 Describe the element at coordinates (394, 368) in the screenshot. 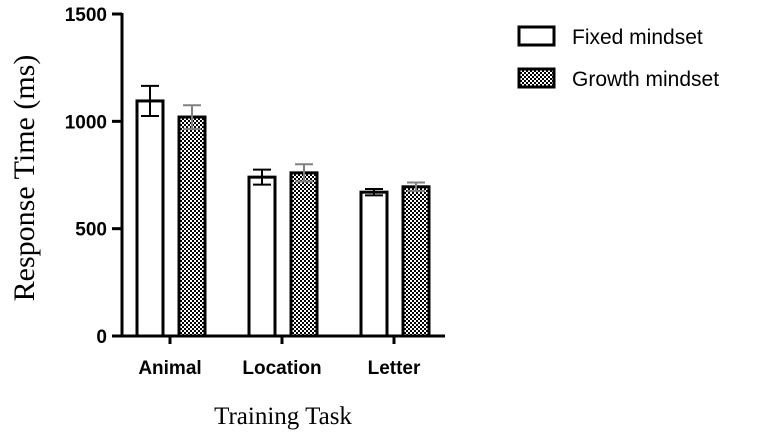

I see `x-tick-label-letter: Letter` at that location.